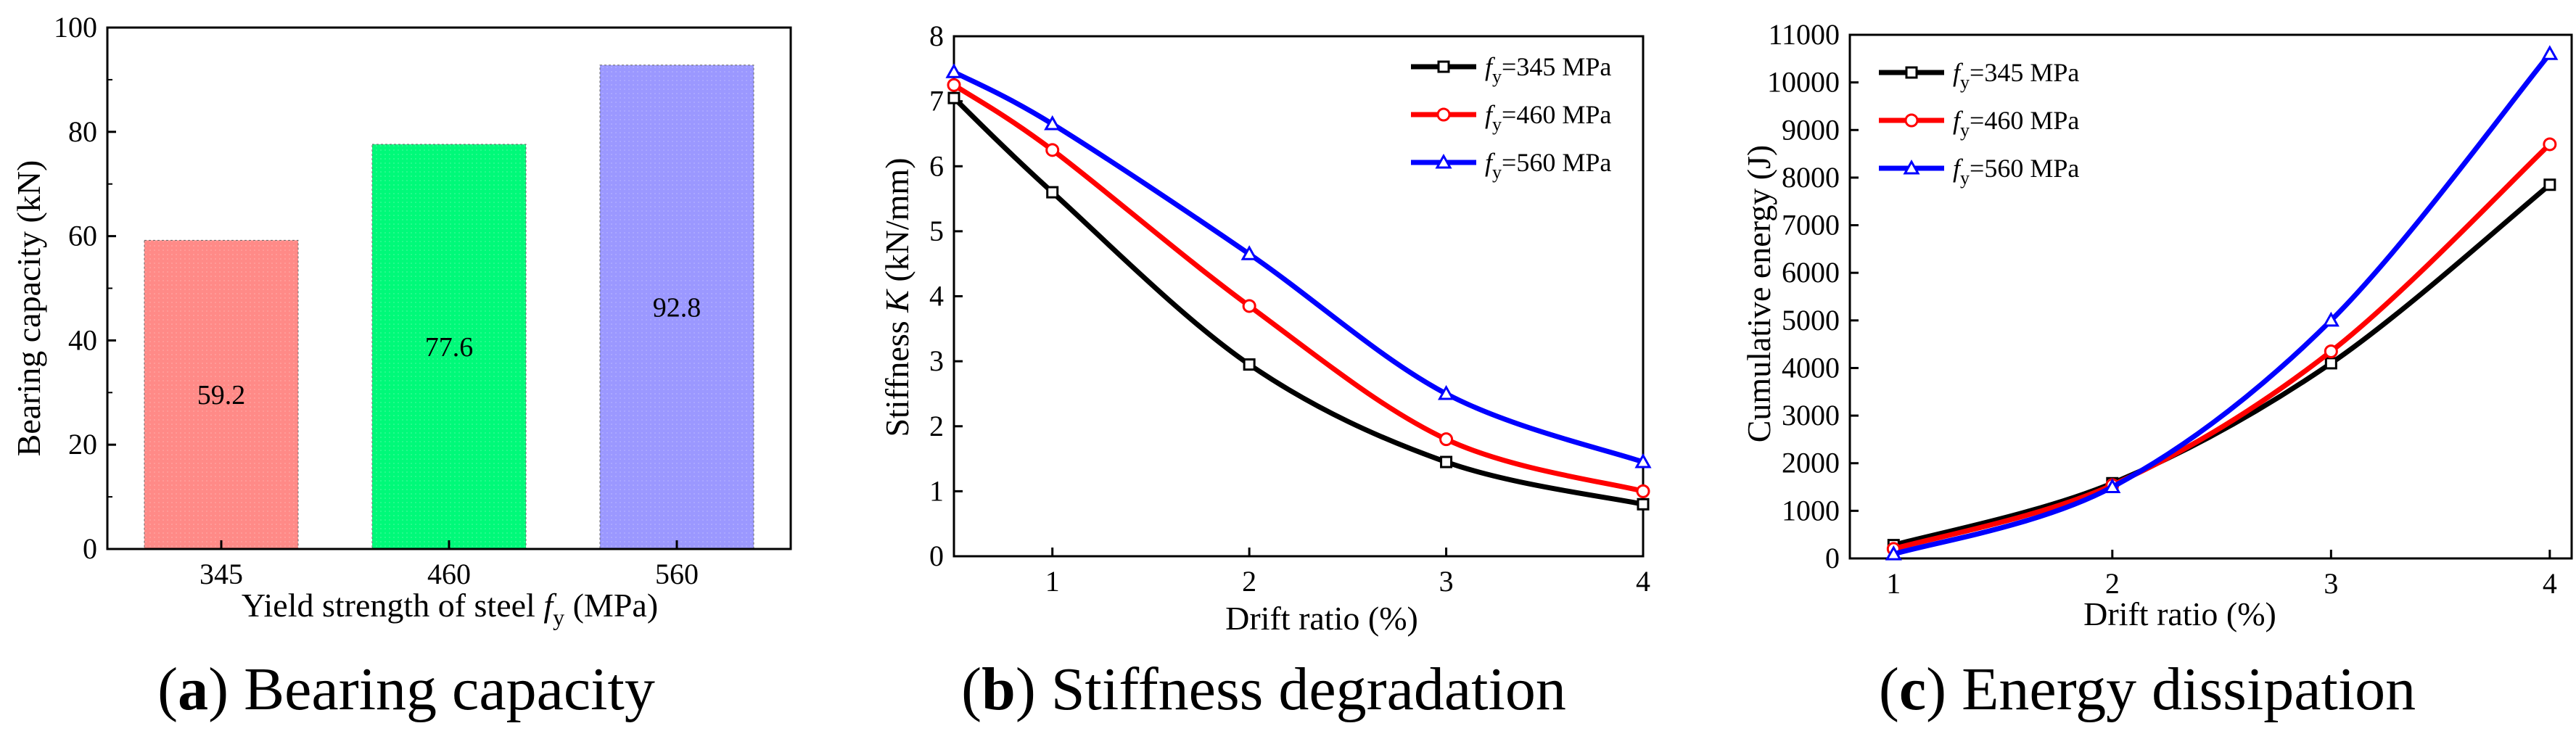 Image resolution: width=2576 pixels, height=739 pixels. What do you see at coordinates (2331, 583) in the screenshot?
I see `panel-c-x-tick-label: 3` at bounding box center [2331, 583].